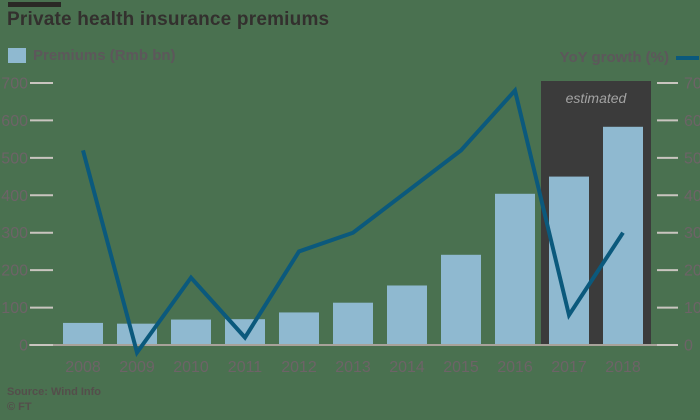  I want to click on legend-yoy-growth: YoY growth (%), so click(629, 57).